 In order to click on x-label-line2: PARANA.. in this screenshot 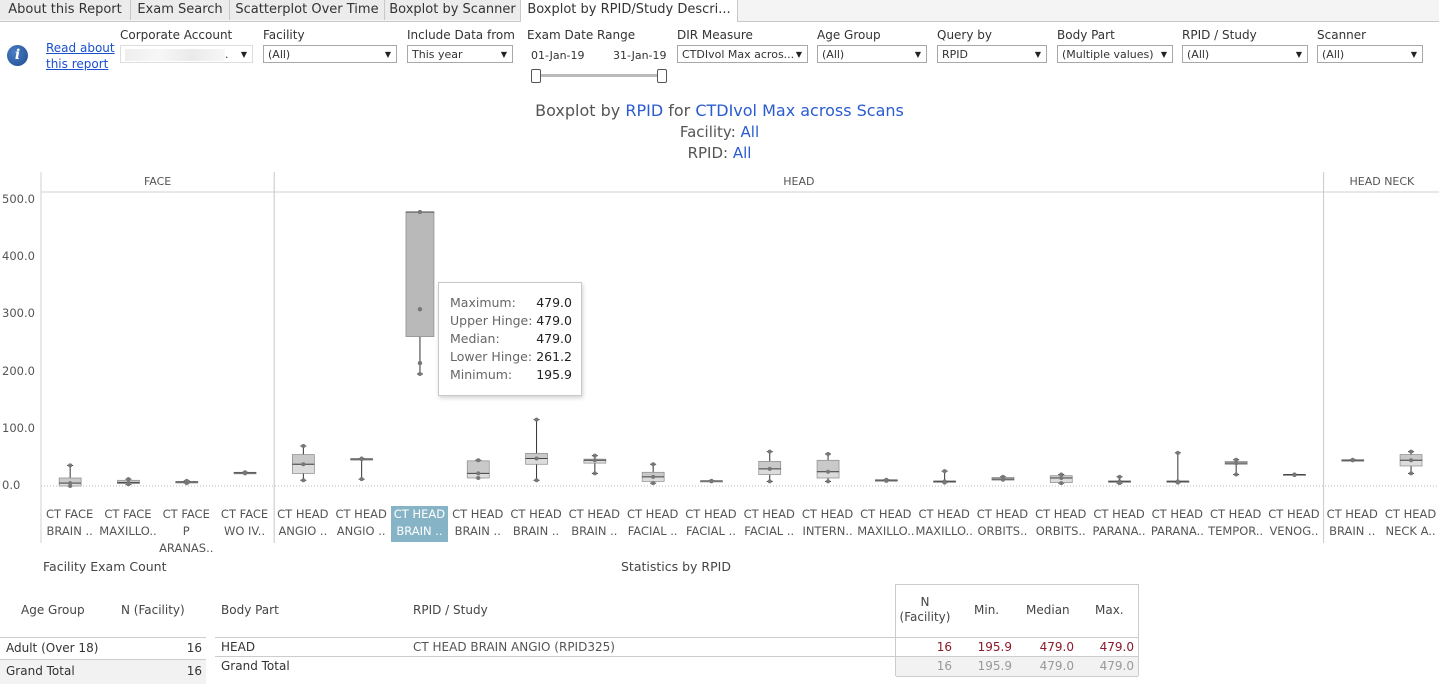, I will do `click(1177, 531)`.